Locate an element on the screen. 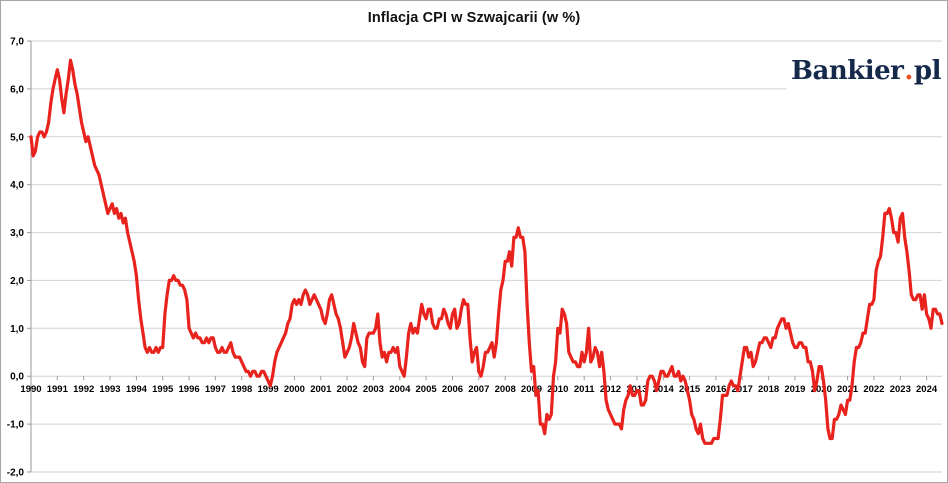  y-axis-label: 3,0 is located at coordinates (17, 233).